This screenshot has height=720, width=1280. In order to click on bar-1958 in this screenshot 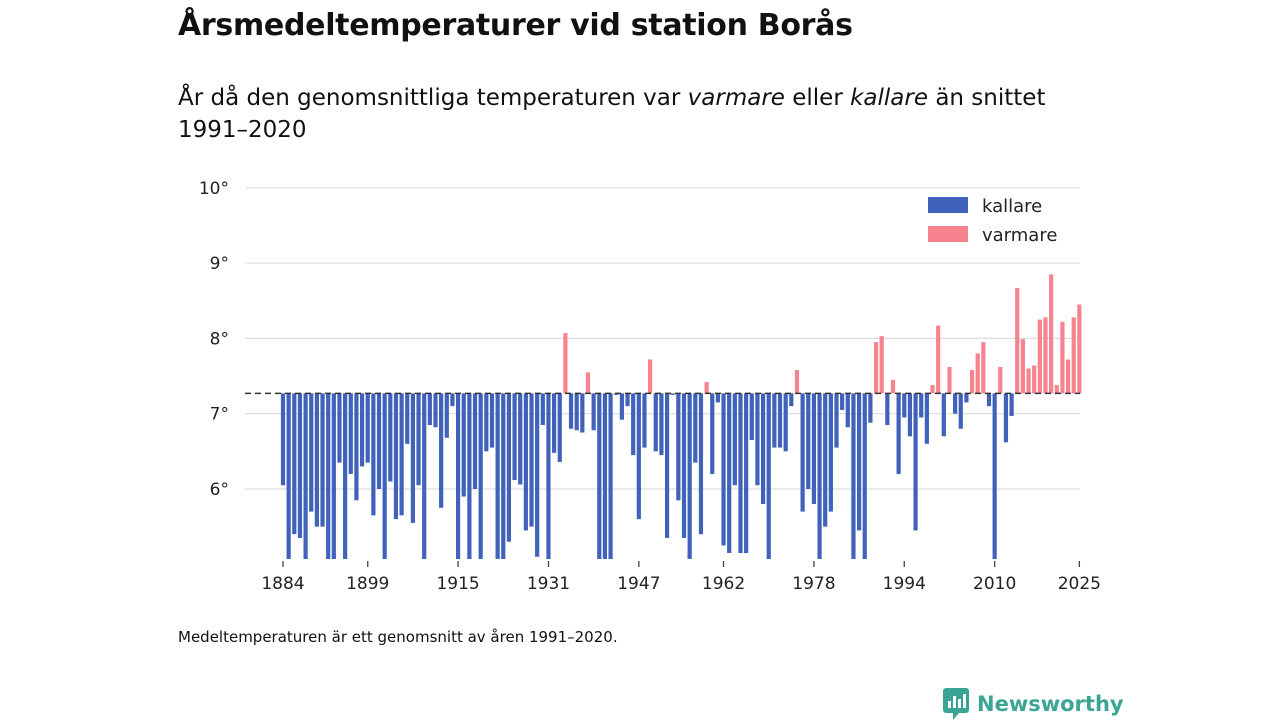, I will do `click(701, 464)`.